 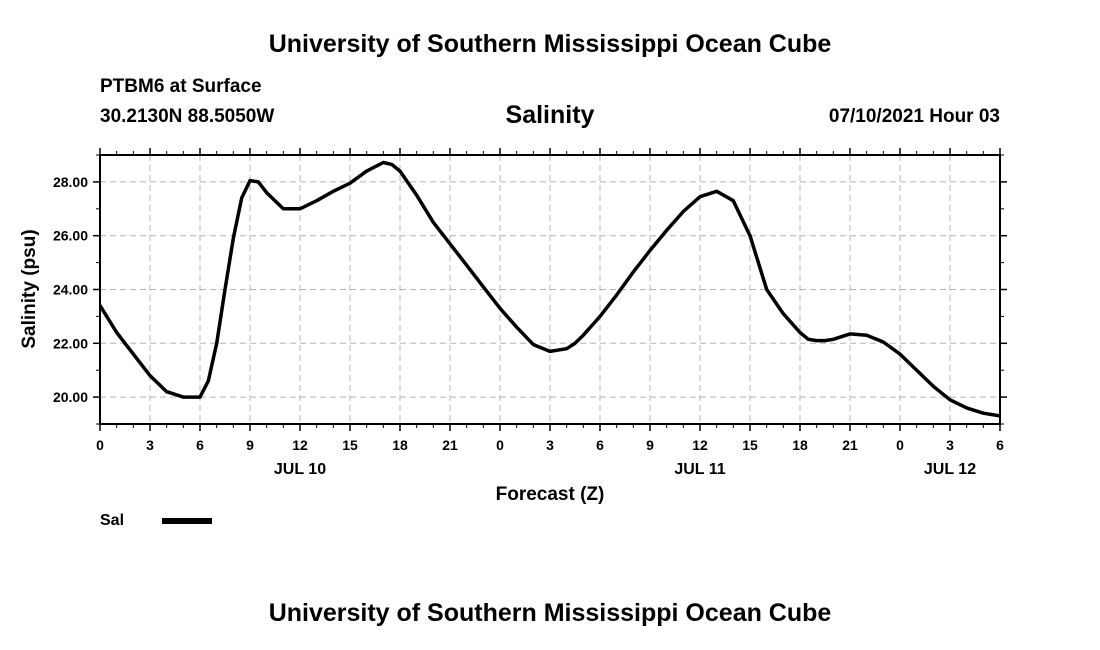 I want to click on forecast-datetime: 07/10/2021 Hour 03, so click(x=914, y=116).